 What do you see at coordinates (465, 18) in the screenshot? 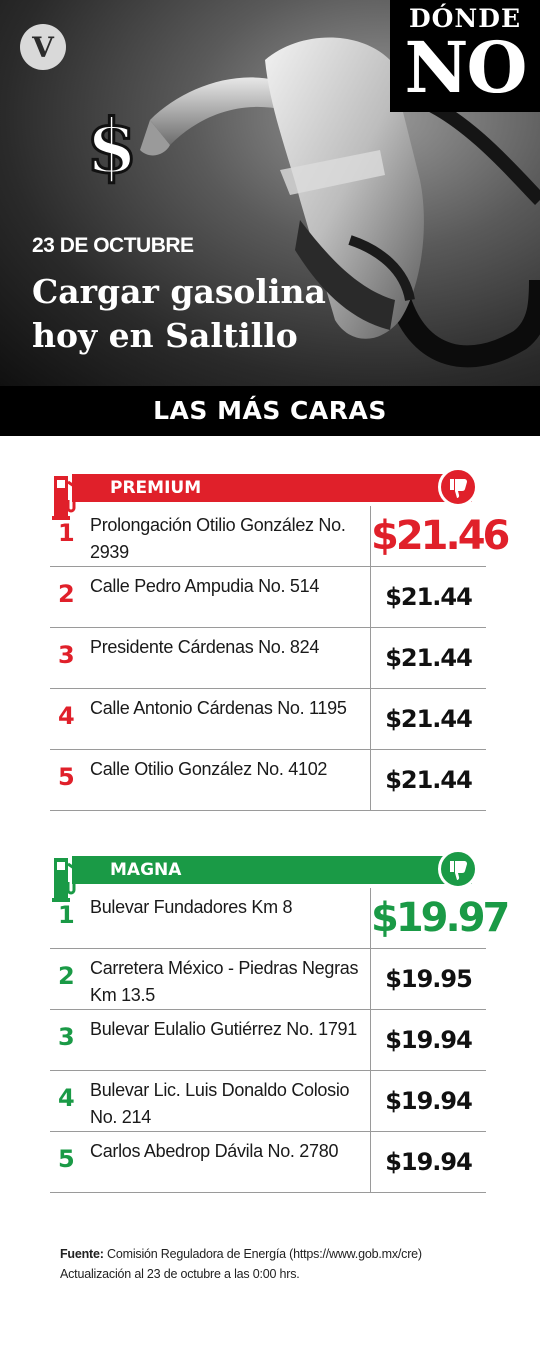
I see `brand-top-text: DÓNDE` at bounding box center [465, 18].